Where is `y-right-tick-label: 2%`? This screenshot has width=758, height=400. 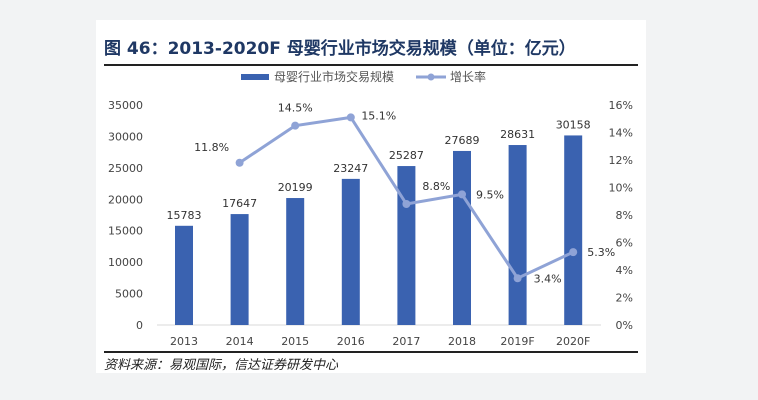
y-right-tick-label: 2% is located at coordinates (624, 298).